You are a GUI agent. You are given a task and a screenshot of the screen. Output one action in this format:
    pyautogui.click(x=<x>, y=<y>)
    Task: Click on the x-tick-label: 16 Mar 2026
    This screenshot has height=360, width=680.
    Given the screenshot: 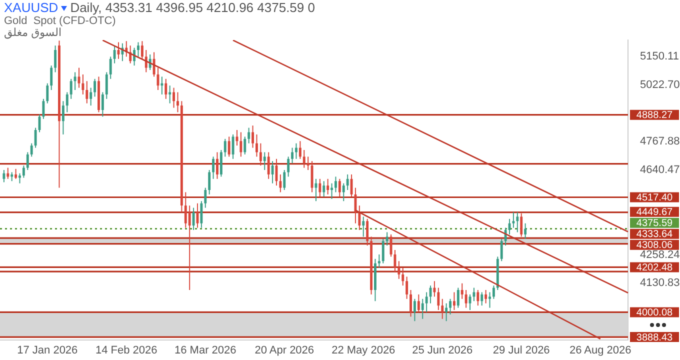 What is the action you would take?
    pyautogui.click(x=205, y=350)
    